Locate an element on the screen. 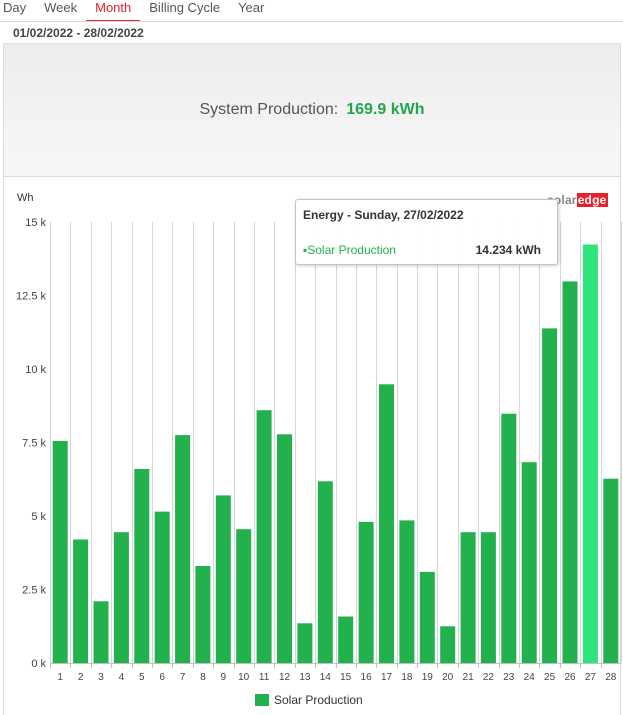 This screenshot has height=715, width=623. x-tick-label: 18 is located at coordinates (407, 677).